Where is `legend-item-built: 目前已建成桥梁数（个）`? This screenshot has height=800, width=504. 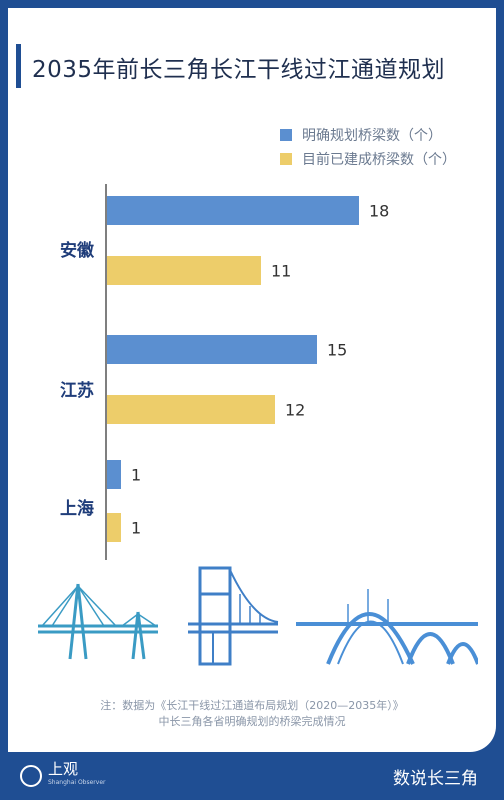
legend-item-built: 目前已建成桥梁数（个） is located at coordinates (368, 159).